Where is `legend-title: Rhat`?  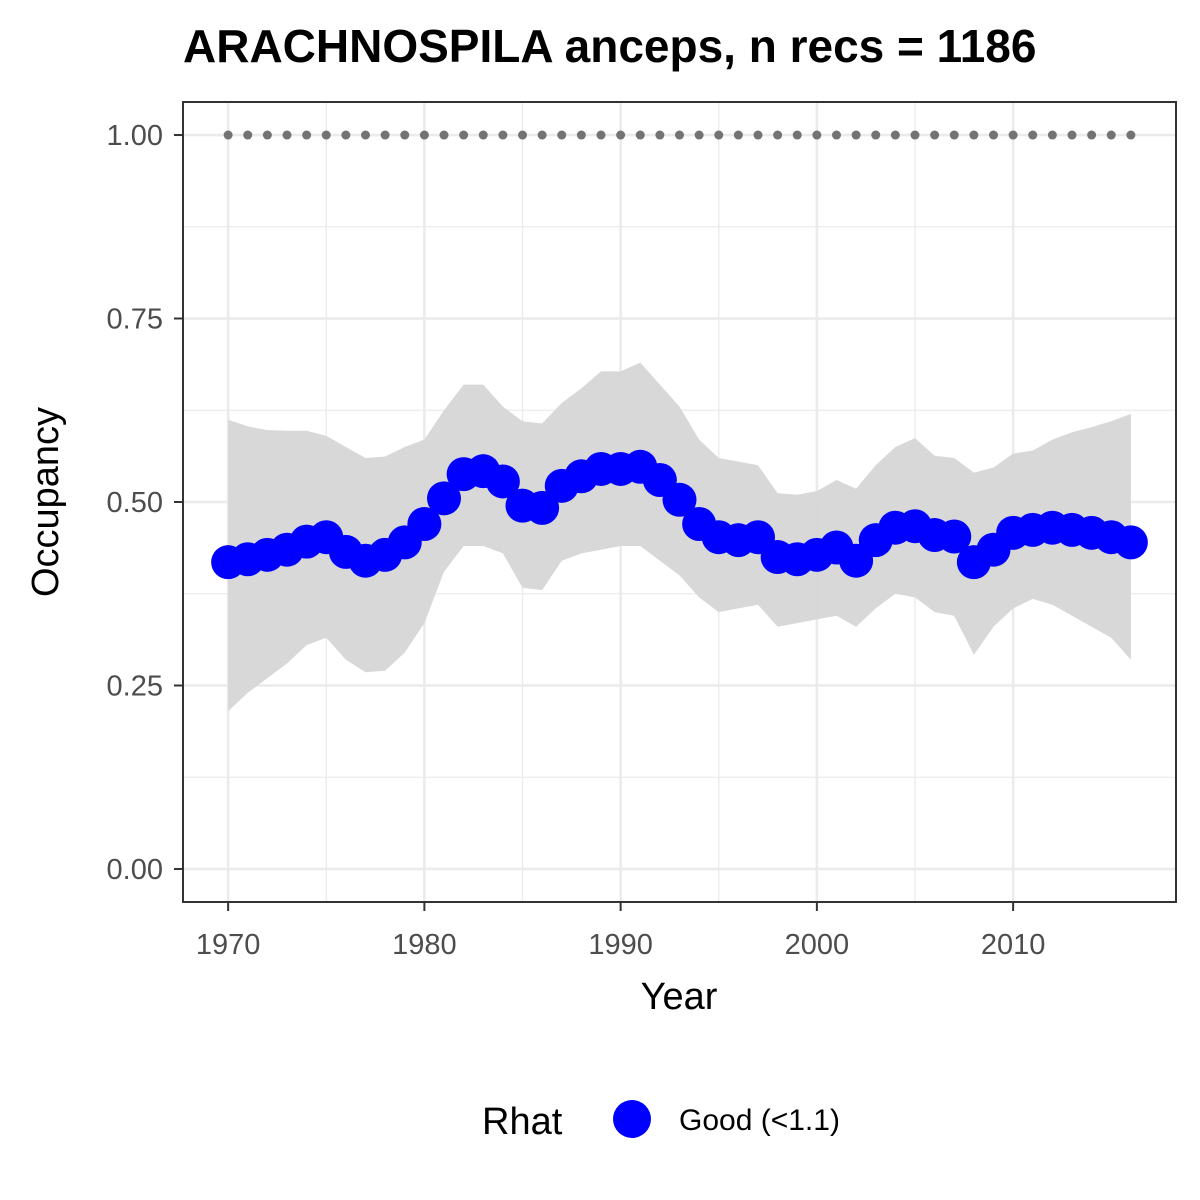
legend-title: Rhat is located at coordinates (522, 1122).